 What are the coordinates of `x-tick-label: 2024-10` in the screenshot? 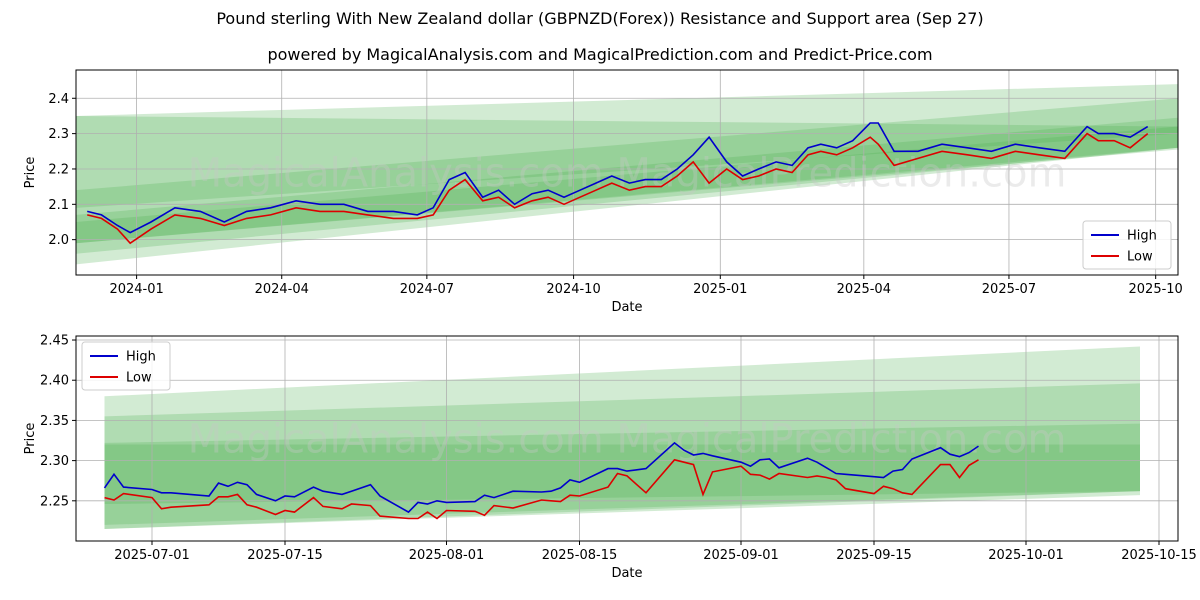 It's located at (573, 289).